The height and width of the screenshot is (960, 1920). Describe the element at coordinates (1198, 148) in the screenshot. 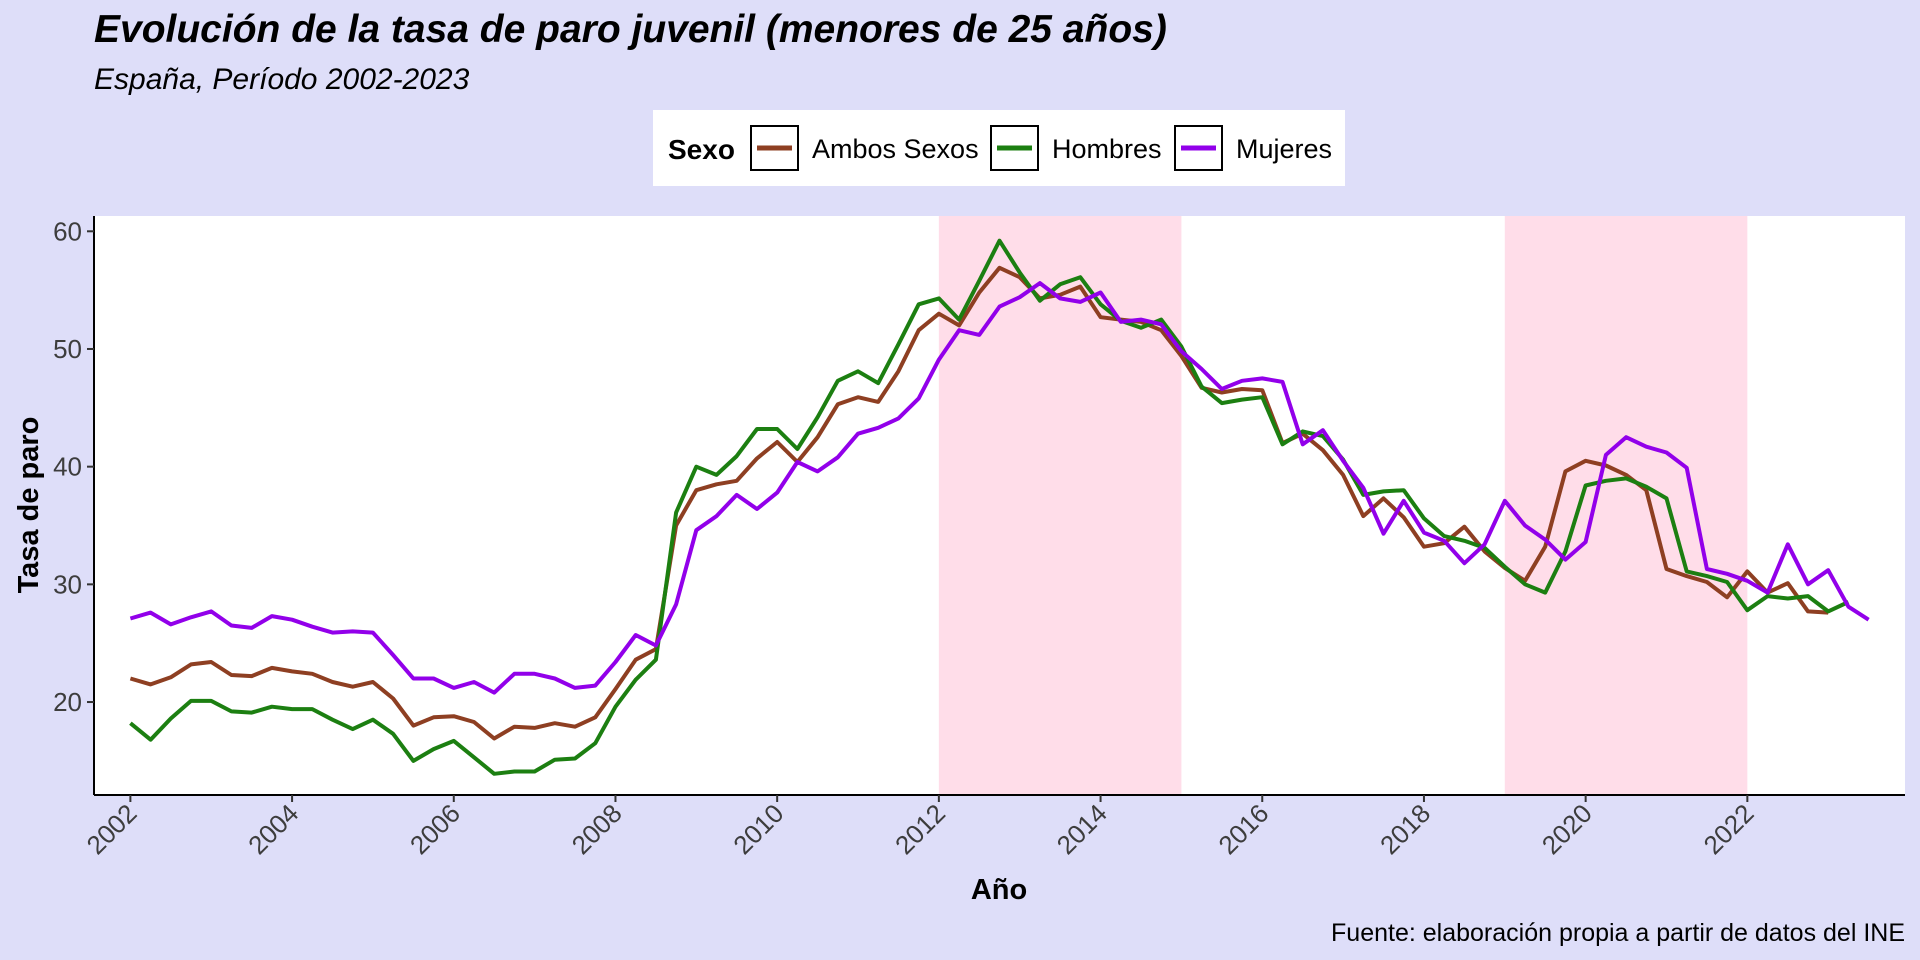

I see `legend-key-mujeres` at that location.